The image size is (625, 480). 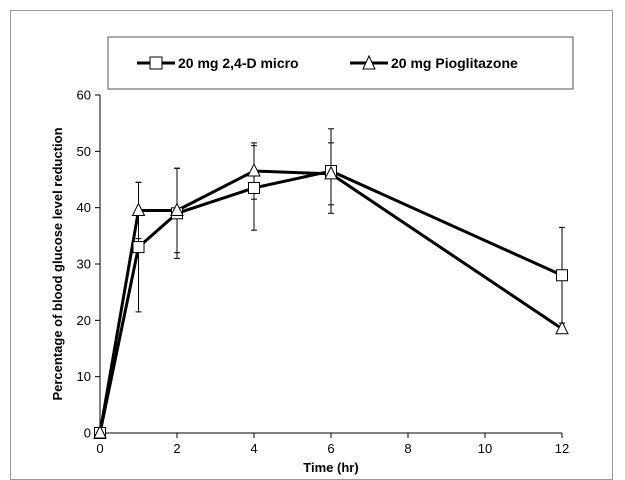 What do you see at coordinates (84, 207) in the screenshot?
I see `y-tick-label: 40` at bounding box center [84, 207].